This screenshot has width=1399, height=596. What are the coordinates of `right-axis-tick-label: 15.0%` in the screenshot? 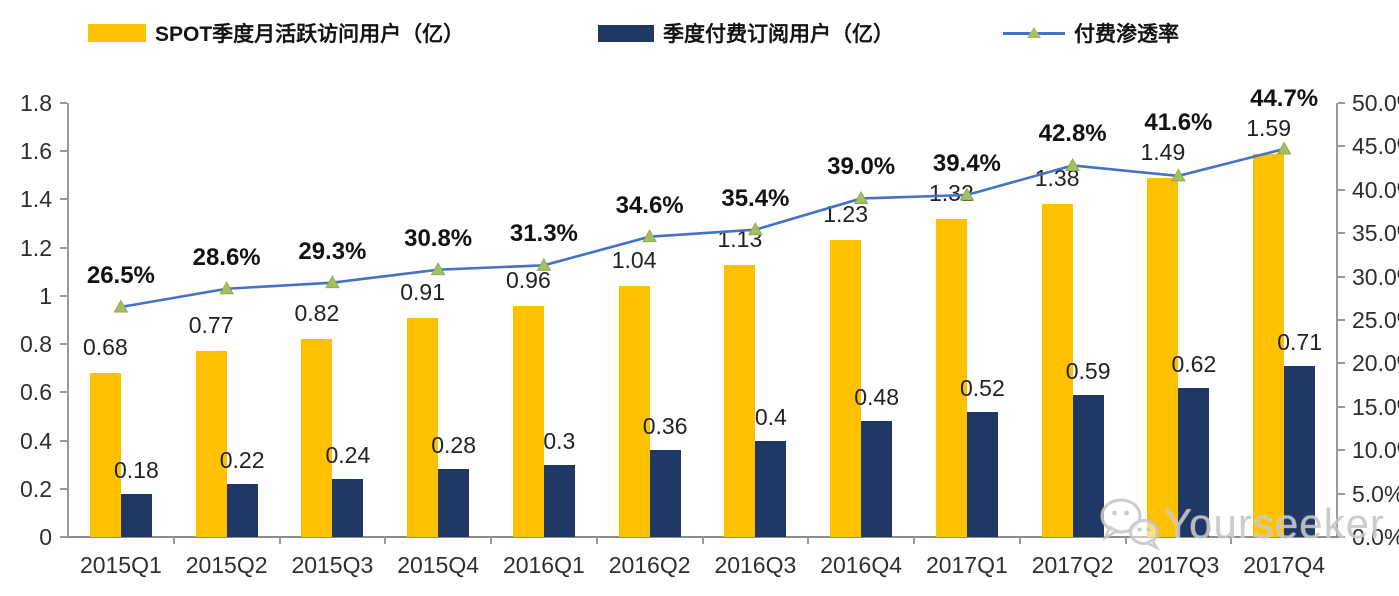 It's located at (1375, 406).